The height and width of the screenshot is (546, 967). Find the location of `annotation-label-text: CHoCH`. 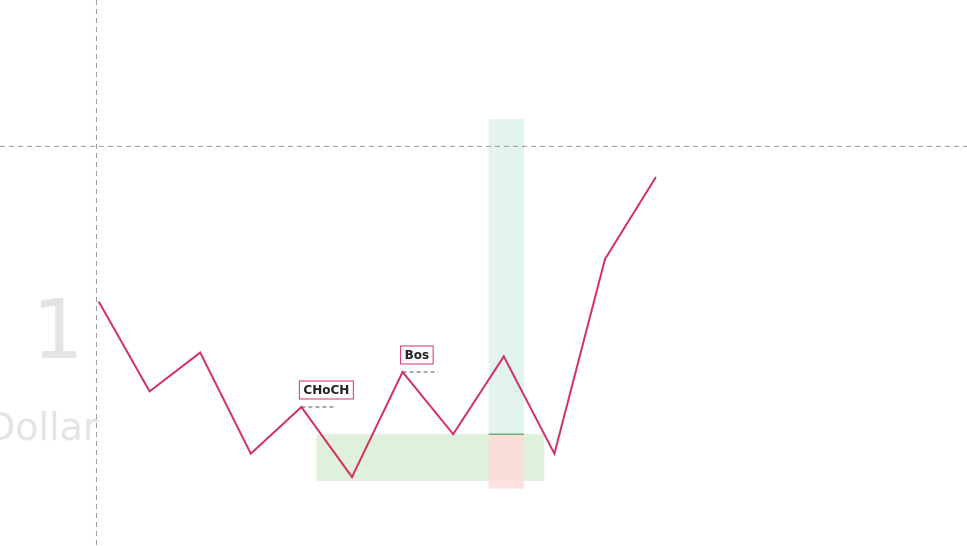

annotation-label-text: CHoCH is located at coordinates (326, 390).